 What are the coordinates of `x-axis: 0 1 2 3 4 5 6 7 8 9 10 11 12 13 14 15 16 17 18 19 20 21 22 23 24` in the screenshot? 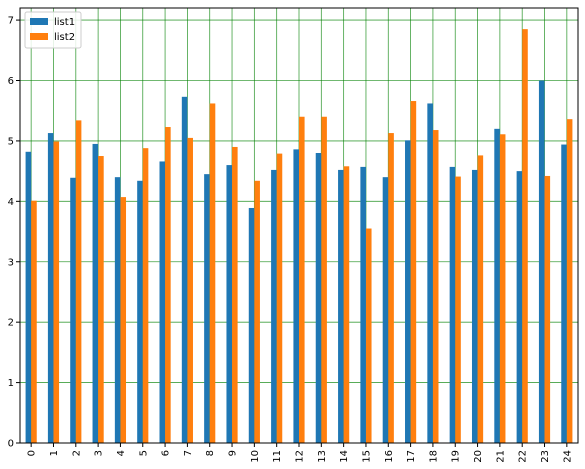 It's located at (300, 453).